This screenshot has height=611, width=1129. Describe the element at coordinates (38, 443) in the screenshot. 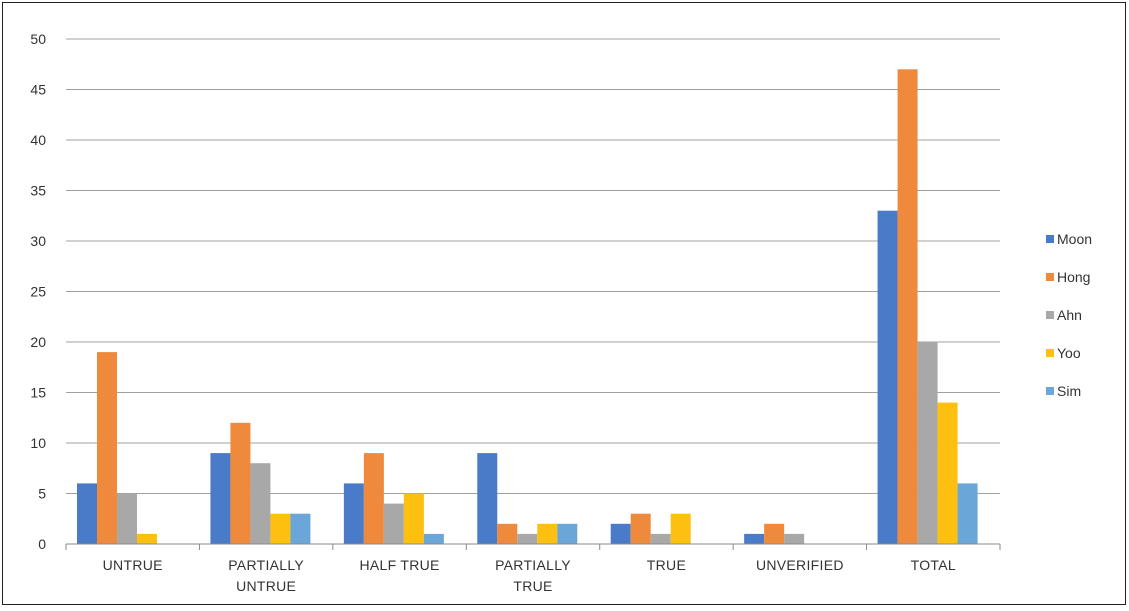

I see `y-tick-label: 10` at that location.